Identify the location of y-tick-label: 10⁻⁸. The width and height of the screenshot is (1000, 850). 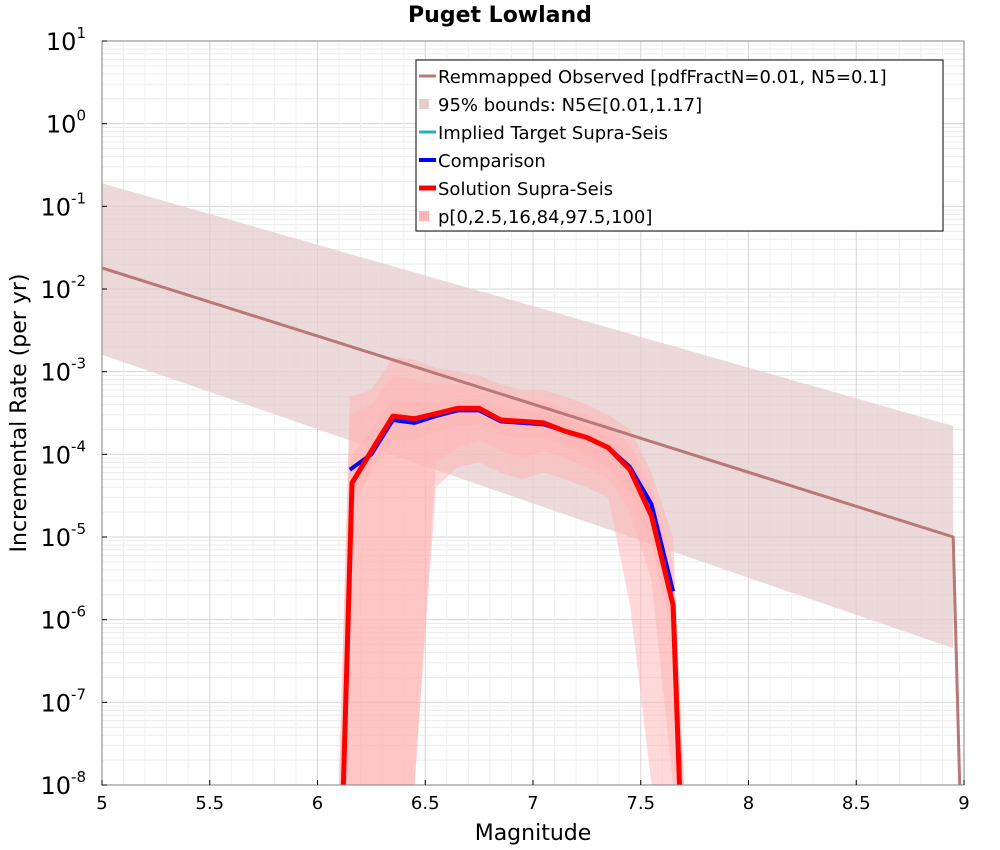
(63, 784).